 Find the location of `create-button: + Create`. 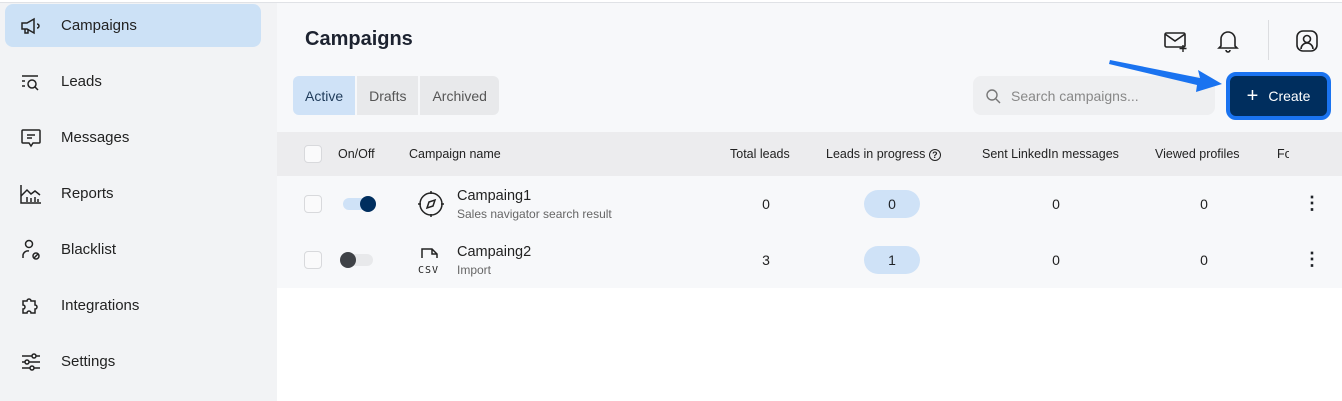

create-button: + Create is located at coordinates (1278, 96).